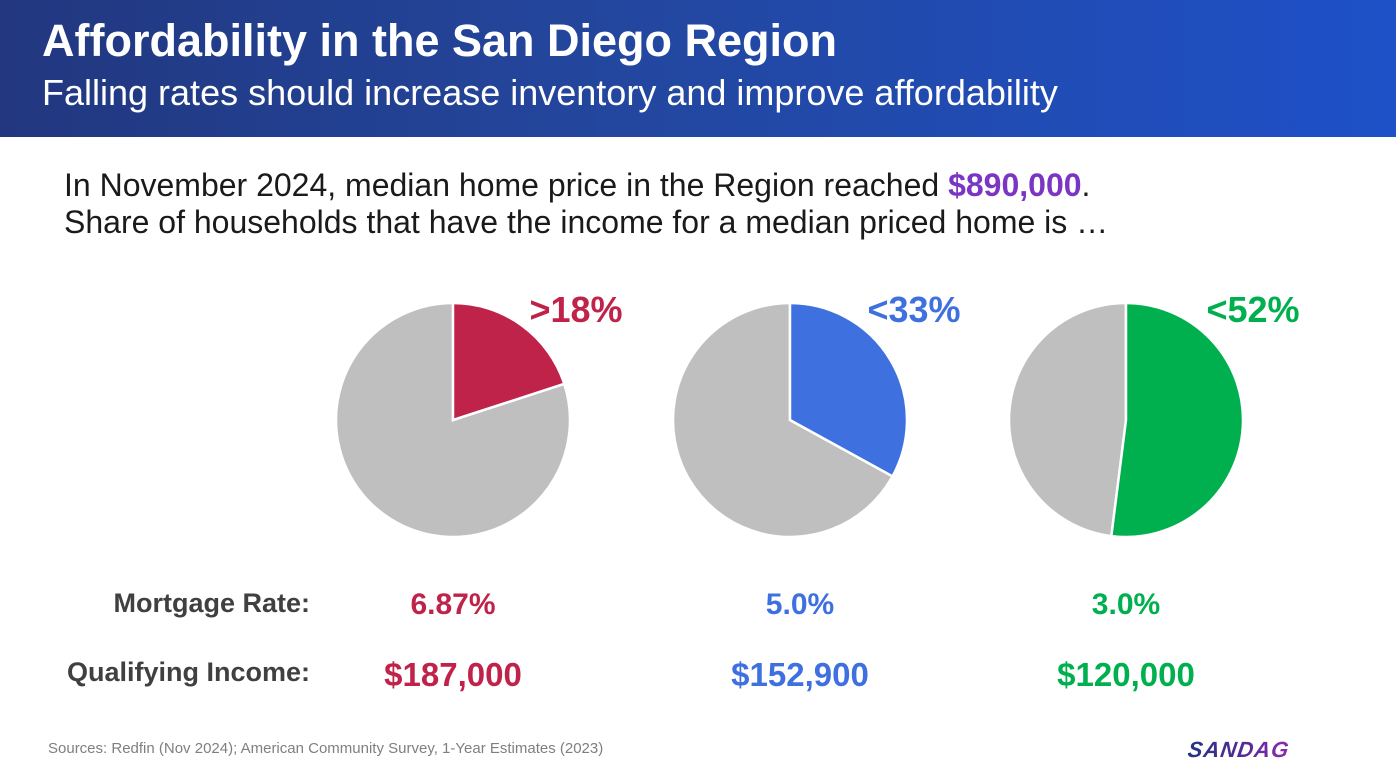  I want to click on mortgage-rate-label: Mortgage Rate:, so click(211, 603).